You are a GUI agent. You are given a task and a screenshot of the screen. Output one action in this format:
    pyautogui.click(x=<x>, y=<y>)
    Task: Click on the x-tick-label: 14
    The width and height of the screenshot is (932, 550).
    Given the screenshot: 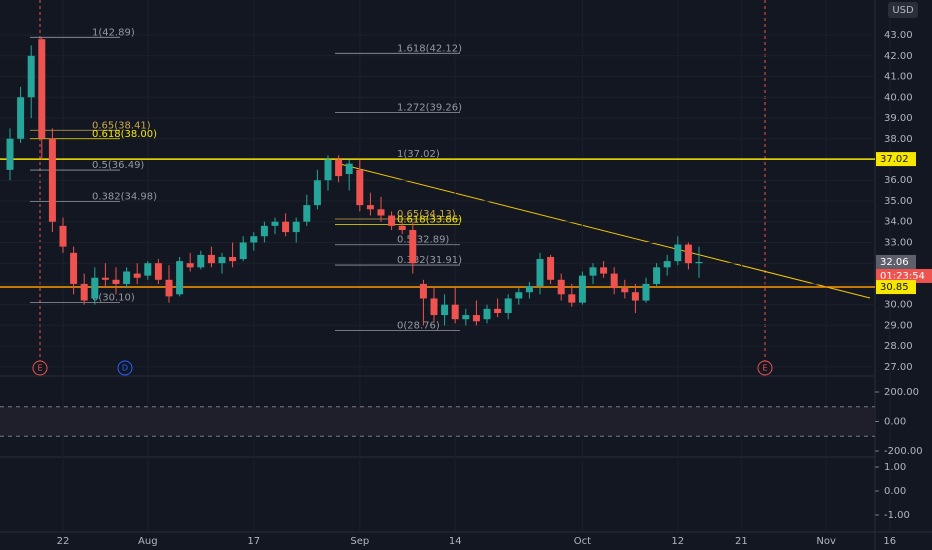 What is the action you would take?
    pyautogui.click(x=455, y=541)
    